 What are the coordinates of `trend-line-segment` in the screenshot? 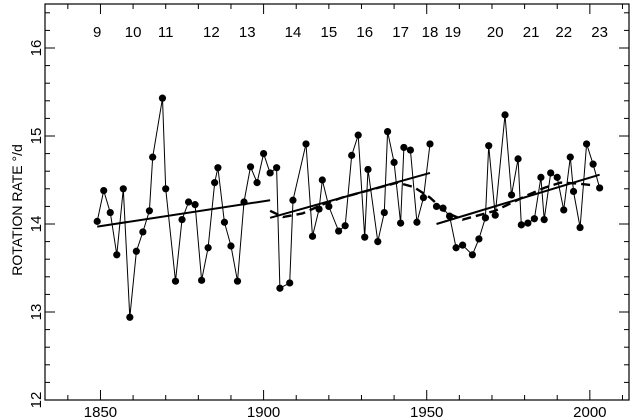 It's located at (184, 213).